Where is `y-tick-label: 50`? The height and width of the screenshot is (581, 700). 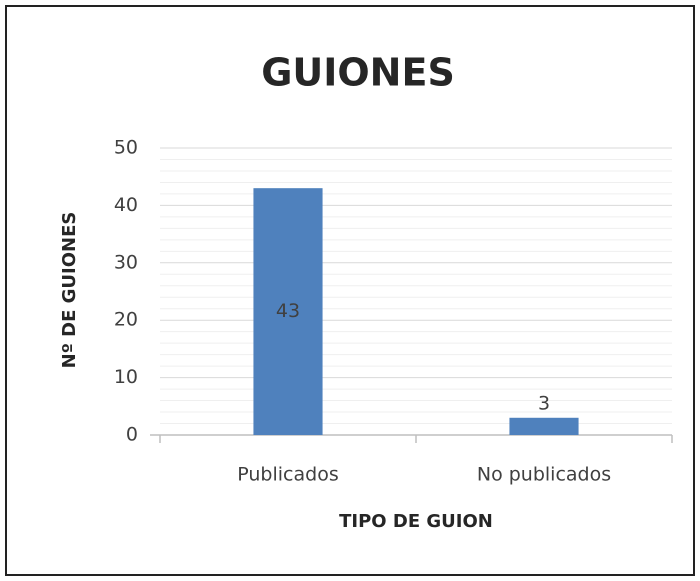 y-tick-label: 50 is located at coordinates (126, 148).